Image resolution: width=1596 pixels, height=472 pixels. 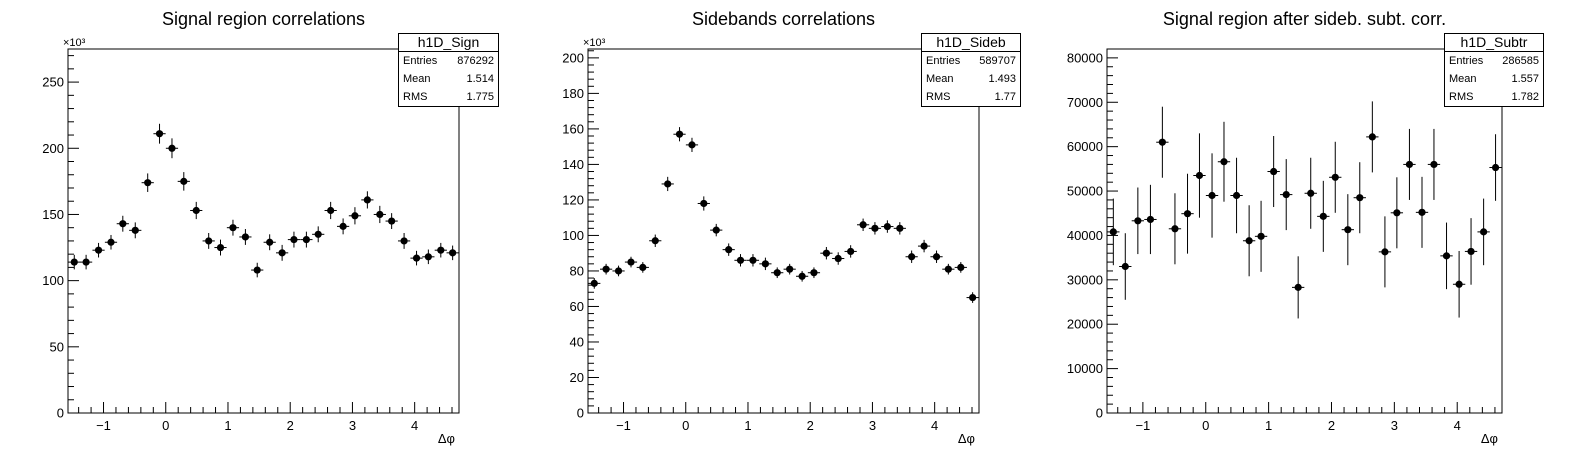 I want to click on stats-row-mean: Mean 1.514, so click(x=448, y=79).